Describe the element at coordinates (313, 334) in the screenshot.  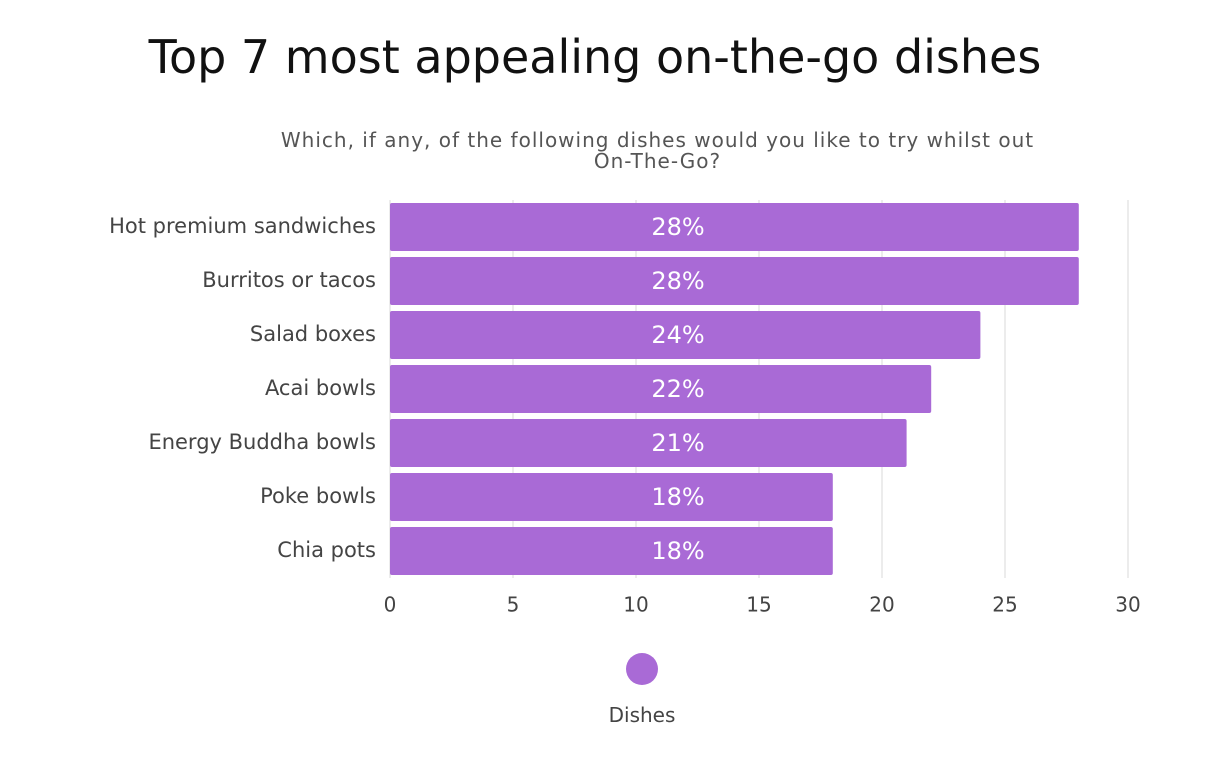
I see `category-label: Salad boxes` at that location.